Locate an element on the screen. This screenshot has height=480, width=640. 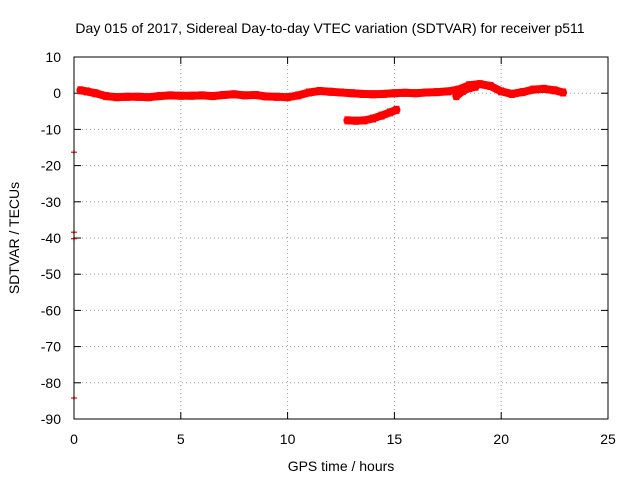
y-tick-label: -90 is located at coordinates (51, 419).